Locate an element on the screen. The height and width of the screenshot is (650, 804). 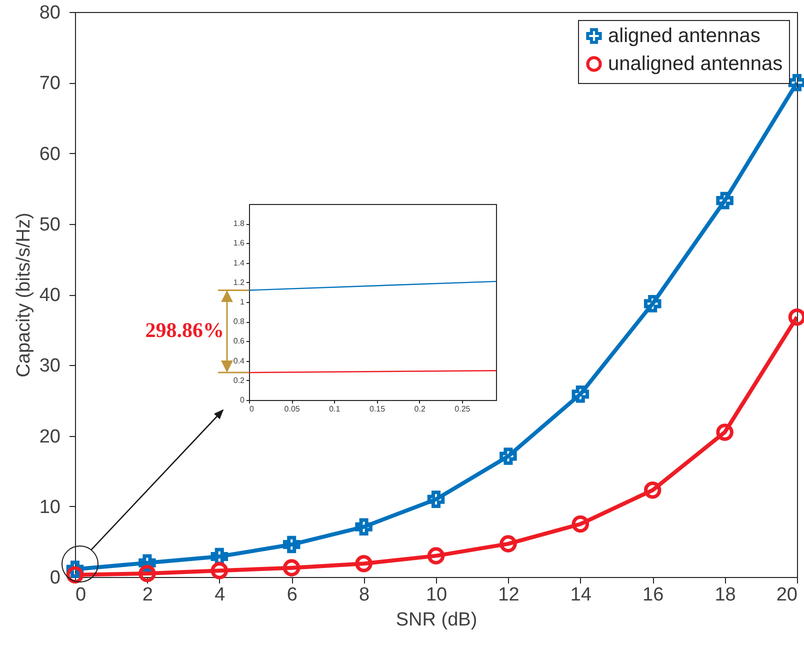
y-tick-label: 40 is located at coordinates (49, 295).